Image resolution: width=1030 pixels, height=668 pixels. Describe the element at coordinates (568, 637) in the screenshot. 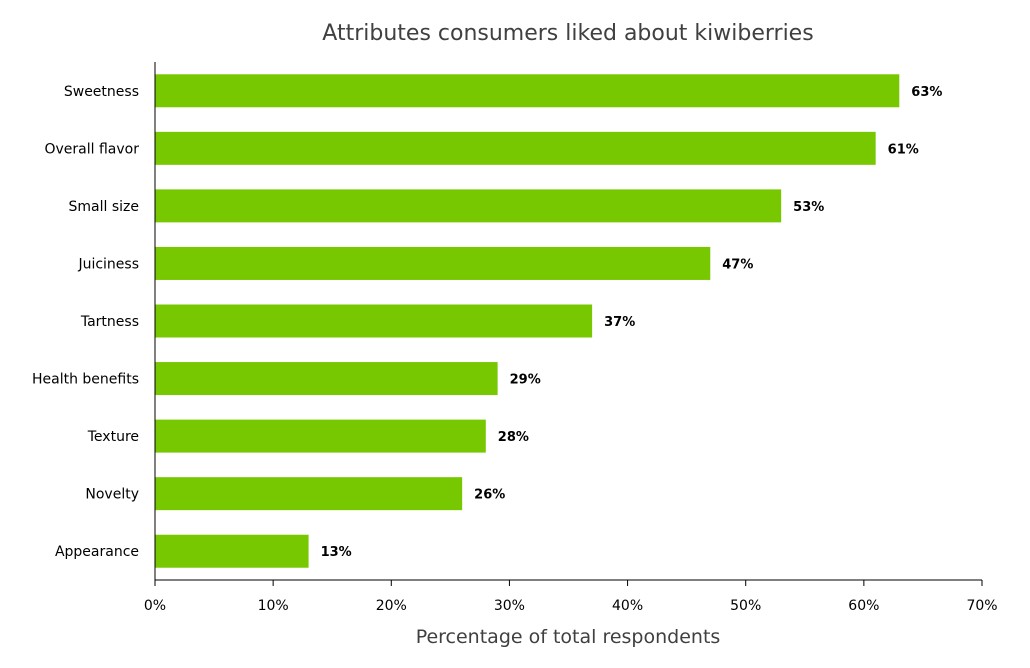

I see `x-axis-label: Percentage of total respondents` at that location.